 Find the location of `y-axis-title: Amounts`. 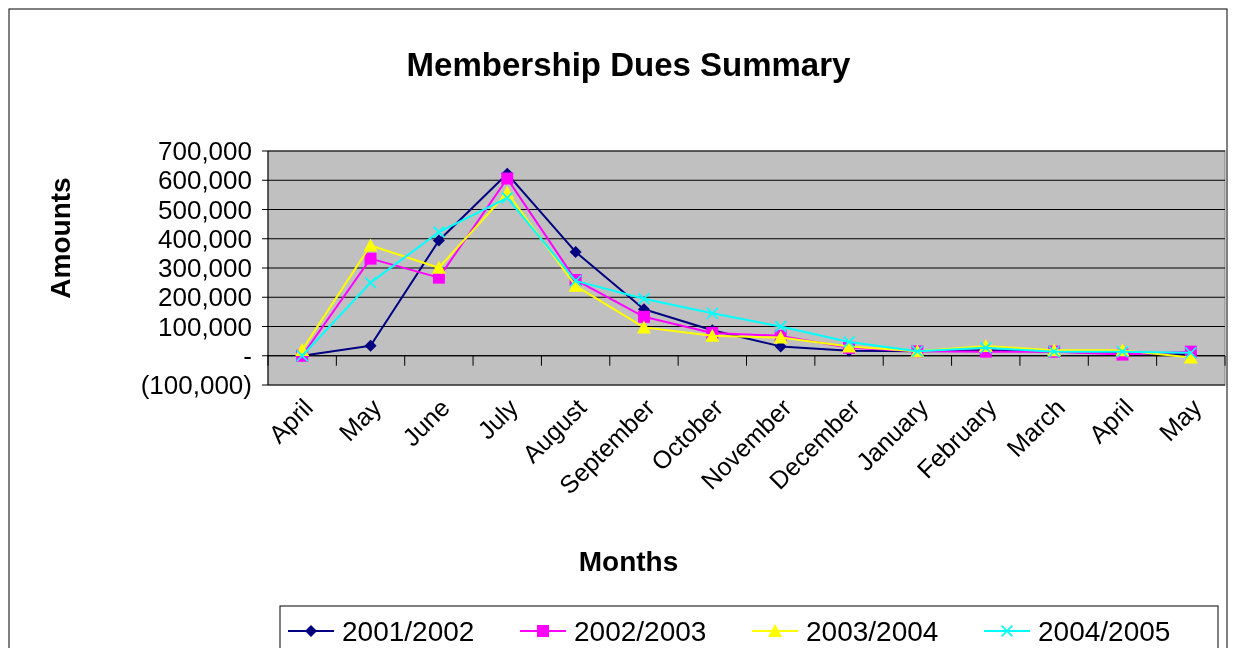

y-axis-title: Amounts is located at coordinates (60, 238).